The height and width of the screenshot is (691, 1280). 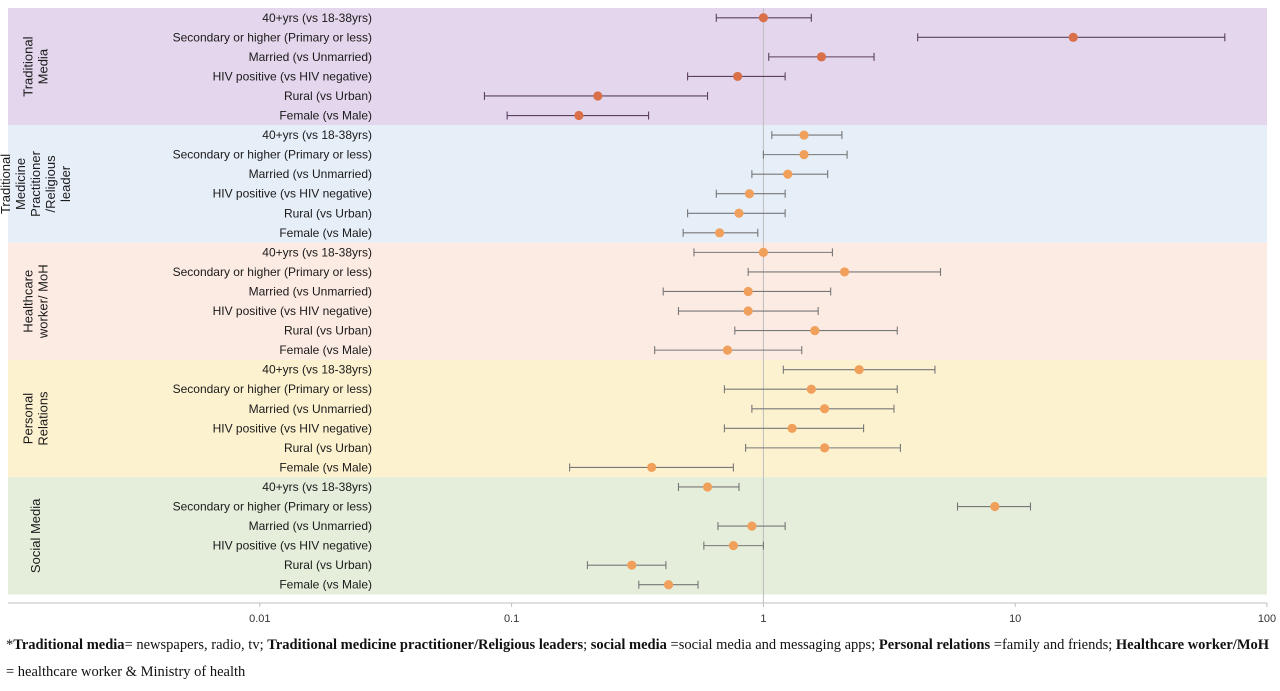 I want to click on footnote-term: Healthcare worker/MoH, so click(x=1192, y=645).